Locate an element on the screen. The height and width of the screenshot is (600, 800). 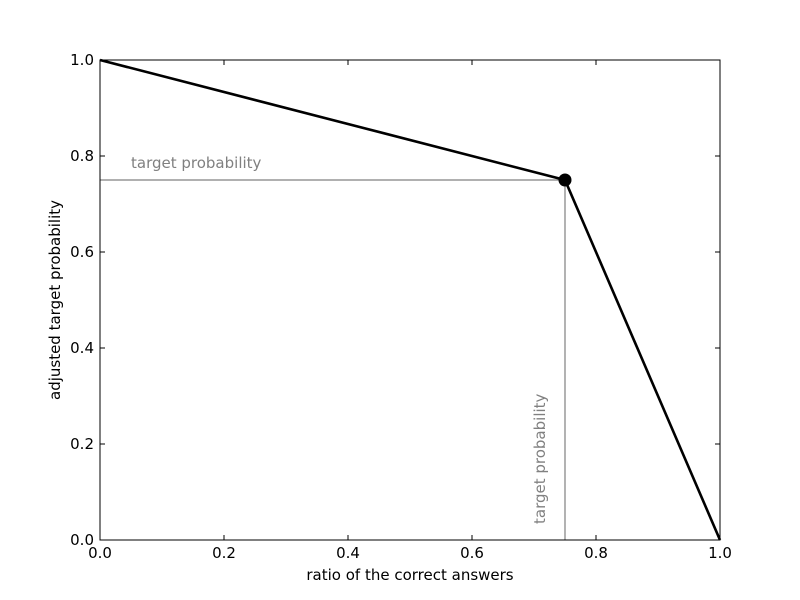
y-tick-label: 0.2 is located at coordinates (82, 444).